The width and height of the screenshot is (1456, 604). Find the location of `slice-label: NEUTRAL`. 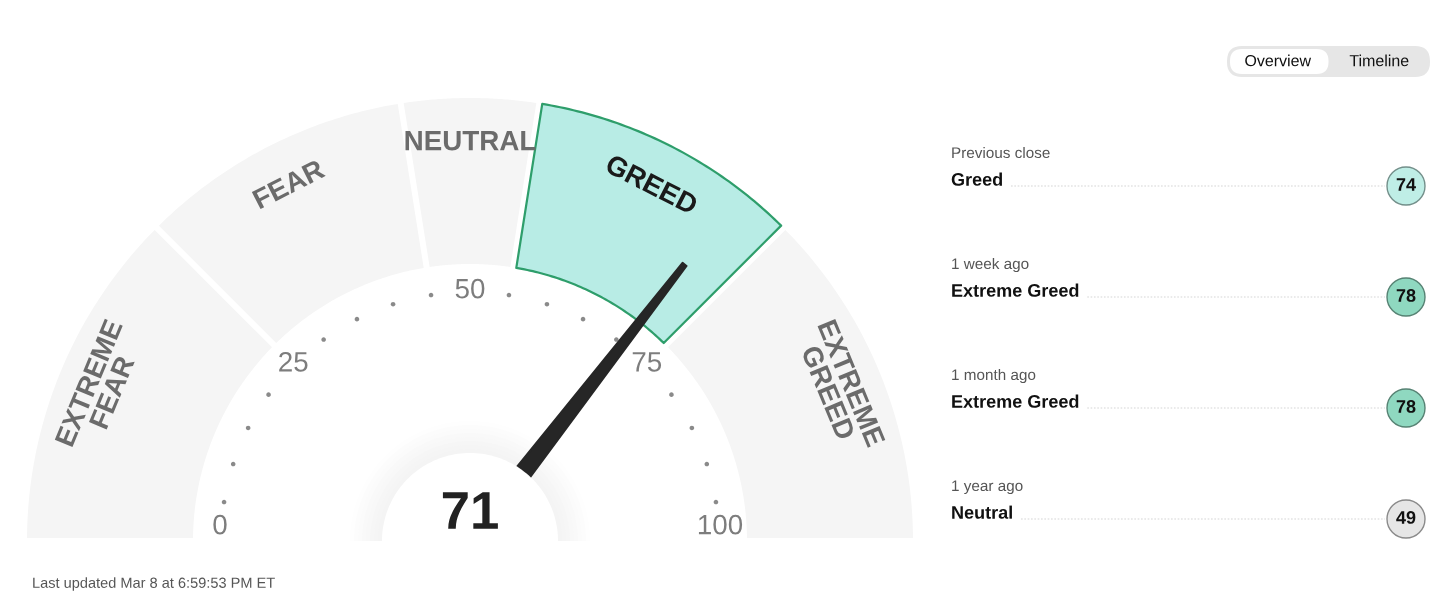

slice-label: NEUTRAL is located at coordinates (470, 141).